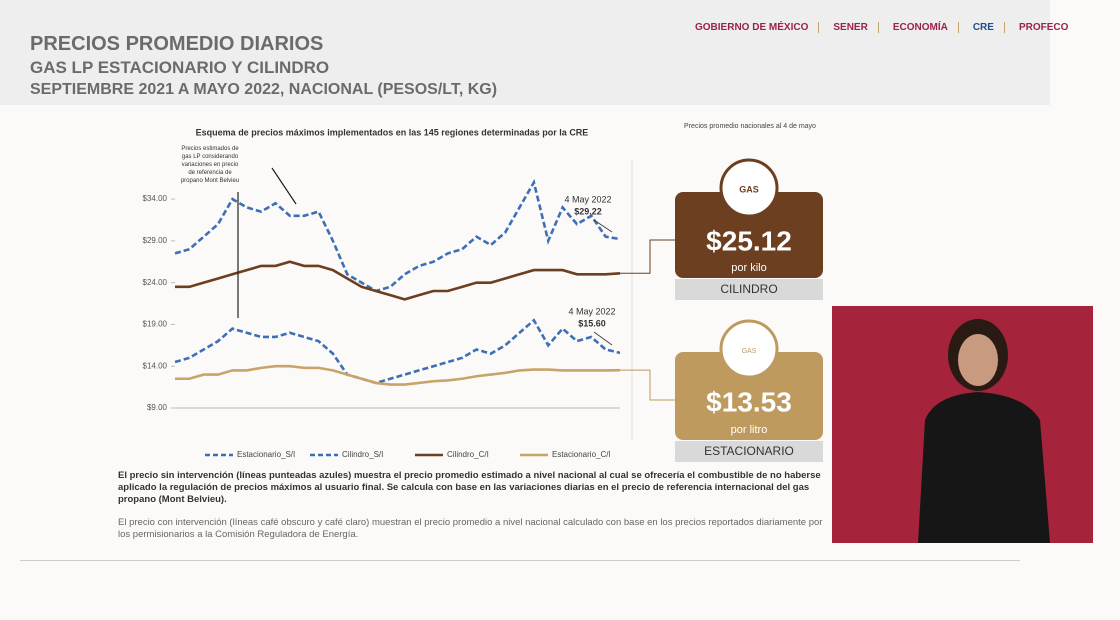 Image resolution: width=1120 pixels, height=620 pixels. What do you see at coordinates (749, 430) in the screenshot?
I see `unit: por litro` at bounding box center [749, 430].